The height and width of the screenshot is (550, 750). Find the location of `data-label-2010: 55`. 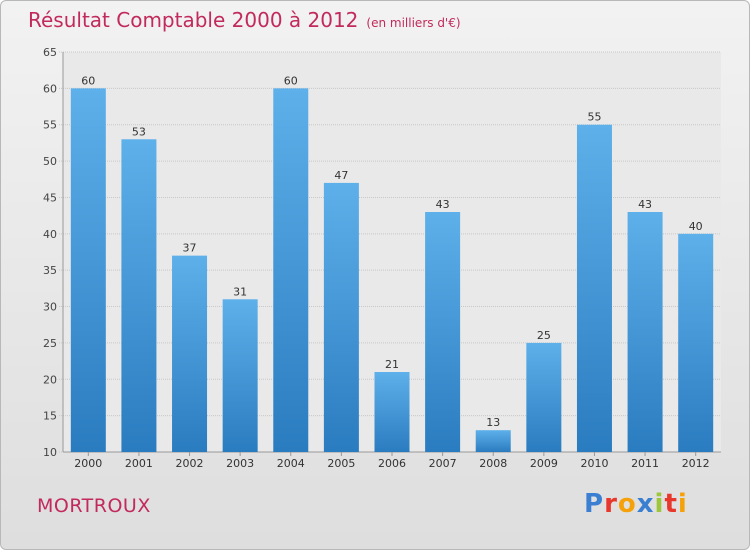

data-label-2010: 55 is located at coordinates (594, 117).